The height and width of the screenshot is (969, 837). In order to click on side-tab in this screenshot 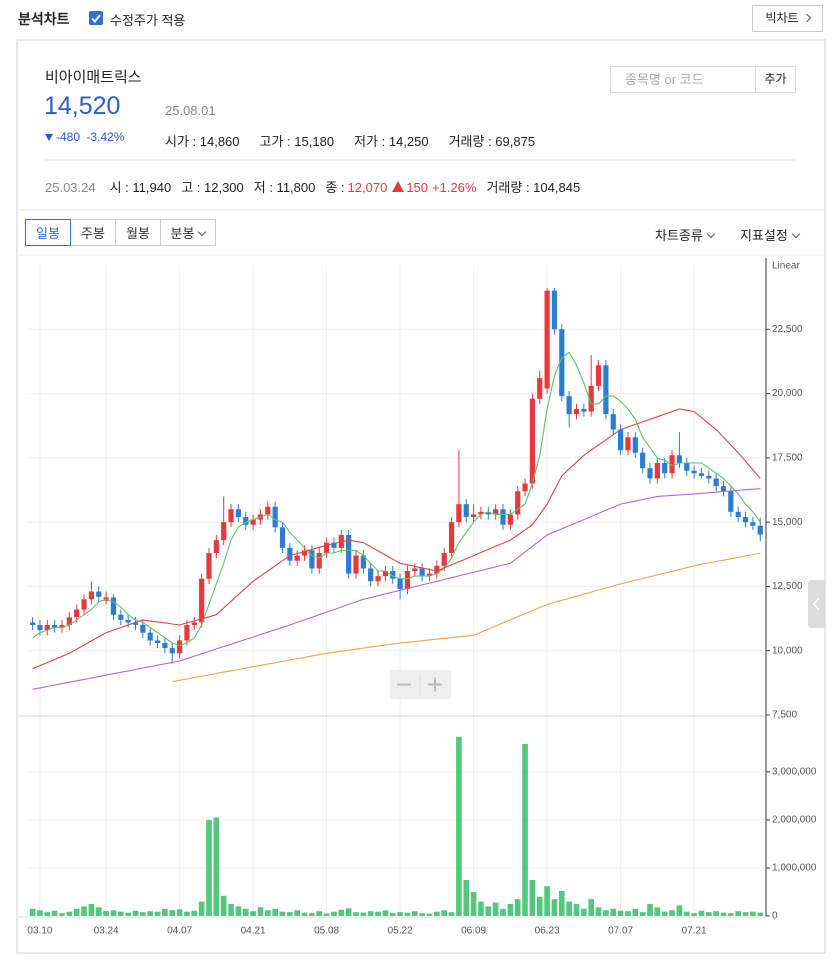, I will do `click(816, 604)`.